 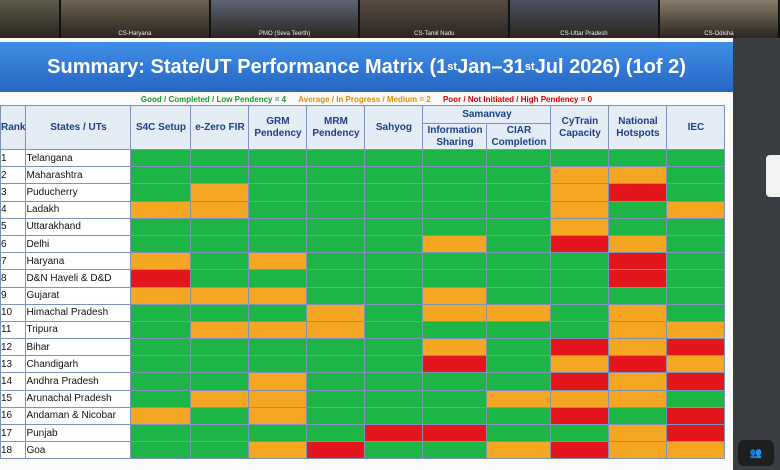 What do you see at coordinates (719, 34) in the screenshot?
I see `video-tile-caption: CS-Odisha` at bounding box center [719, 34].